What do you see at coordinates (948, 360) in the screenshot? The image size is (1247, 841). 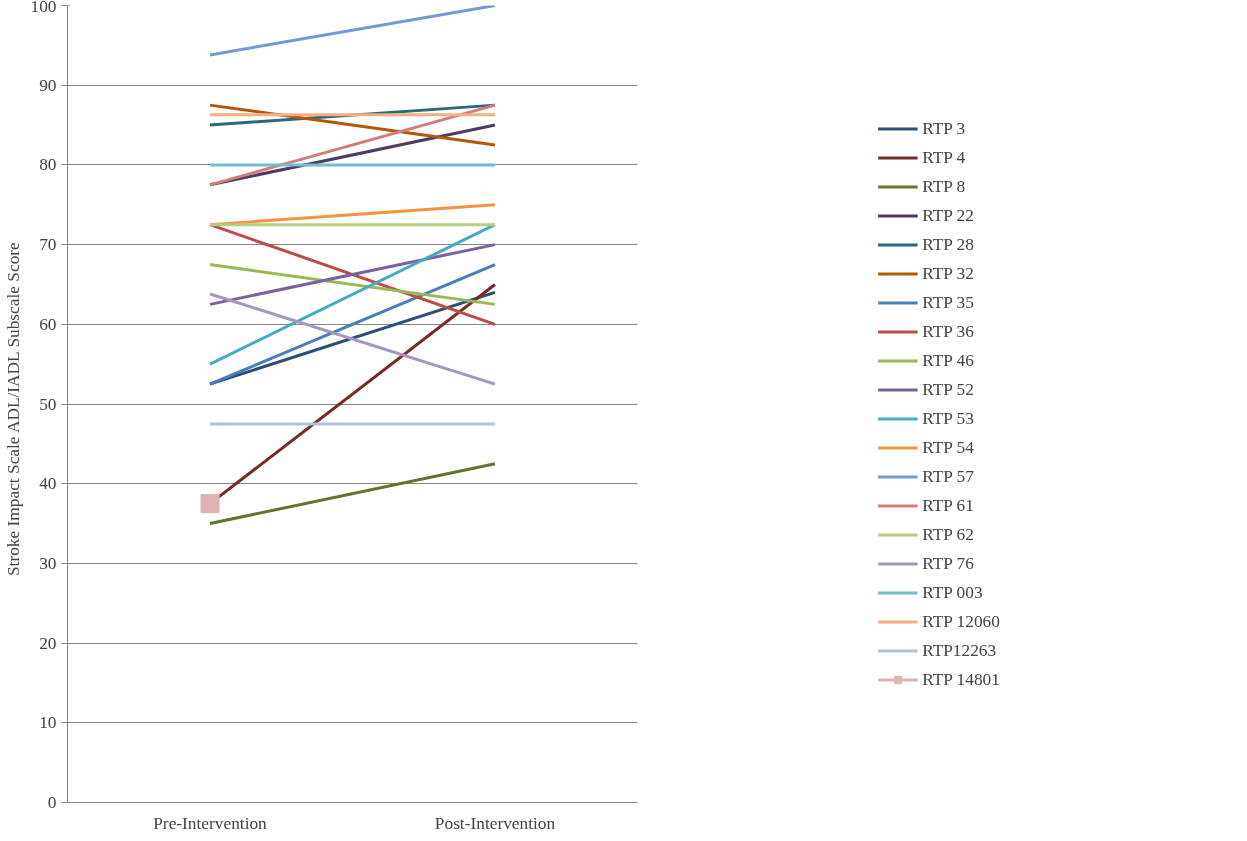 I see `legend-label: RTP 46` at bounding box center [948, 360].